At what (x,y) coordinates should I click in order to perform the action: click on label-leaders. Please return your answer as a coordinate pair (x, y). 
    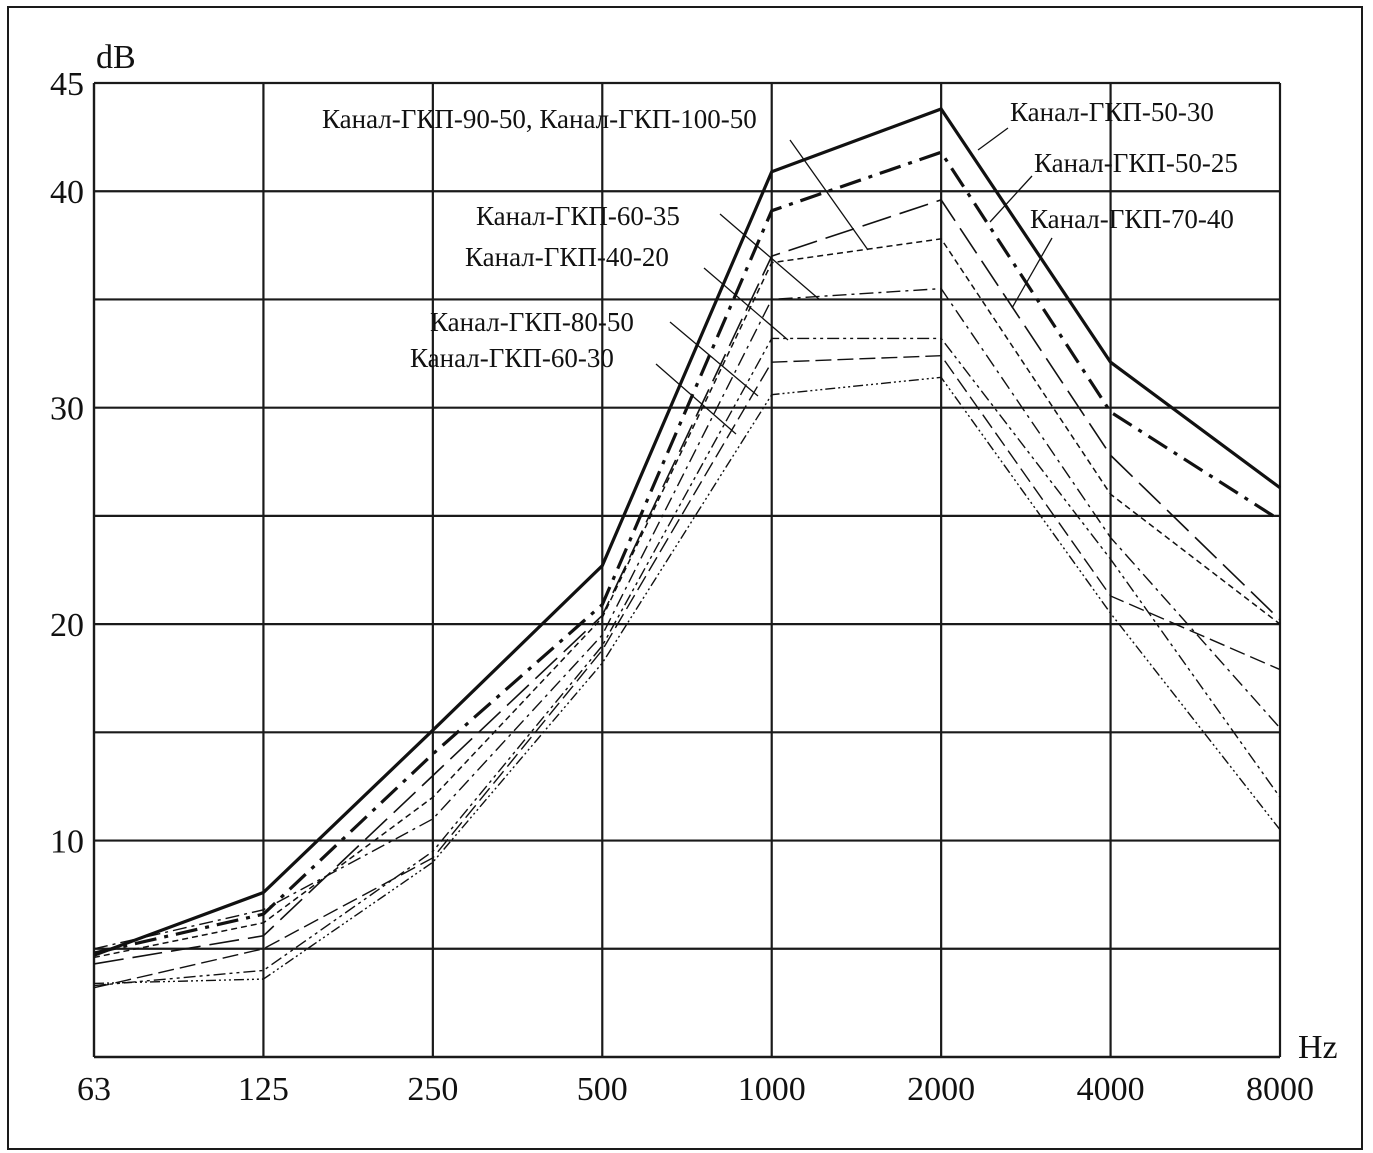
    Looking at the image, I should click on (854, 281).